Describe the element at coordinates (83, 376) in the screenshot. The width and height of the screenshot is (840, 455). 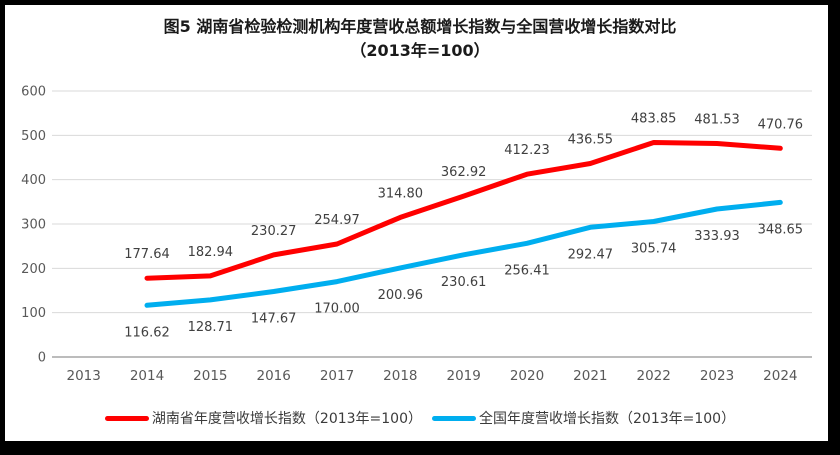
I see `x-axis-tick-label: 2013` at that location.